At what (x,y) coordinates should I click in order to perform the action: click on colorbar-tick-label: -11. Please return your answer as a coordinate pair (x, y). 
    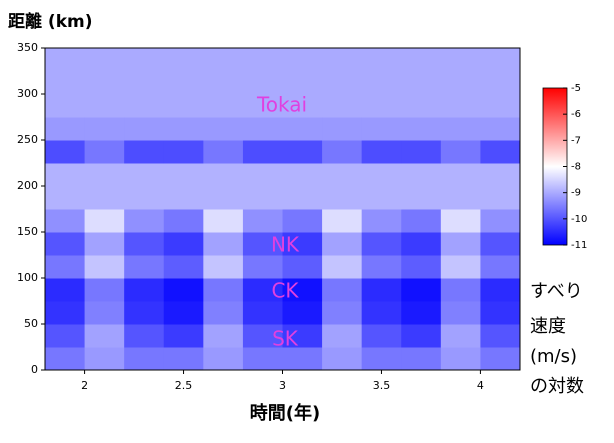
    Looking at the image, I should click on (579, 245).